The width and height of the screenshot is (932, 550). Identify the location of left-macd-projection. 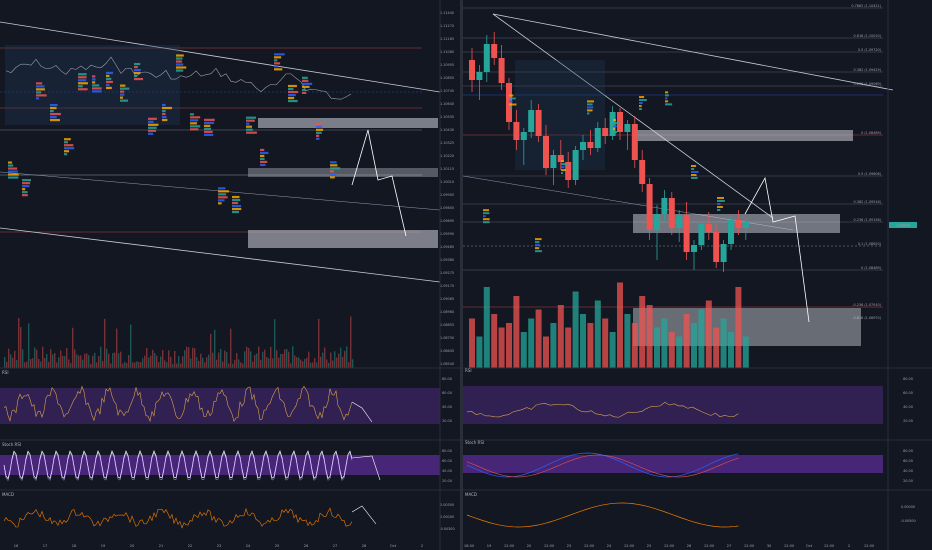
(364, 515).